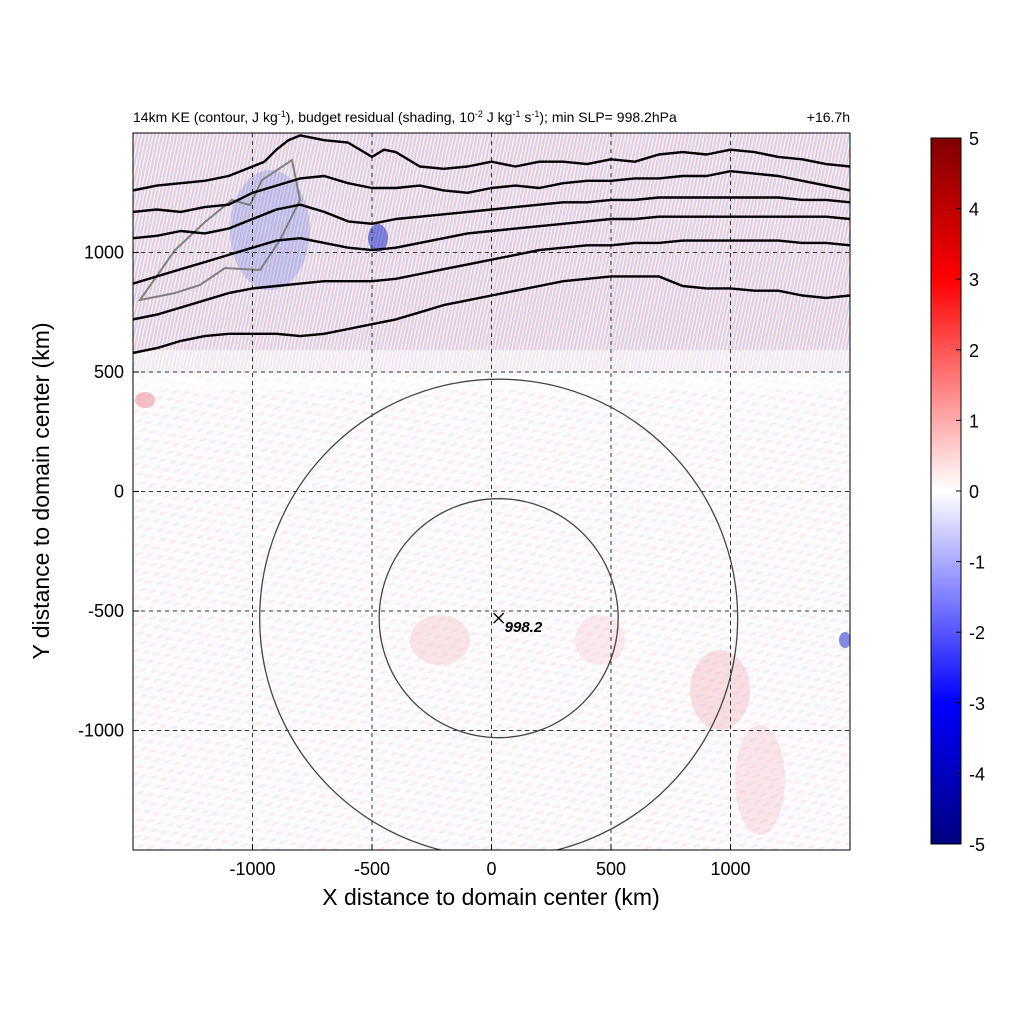 The height and width of the screenshot is (1024, 1024). Describe the element at coordinates (252, 869) in the screenshot. I see `x-tick-label: -1000` at that location.